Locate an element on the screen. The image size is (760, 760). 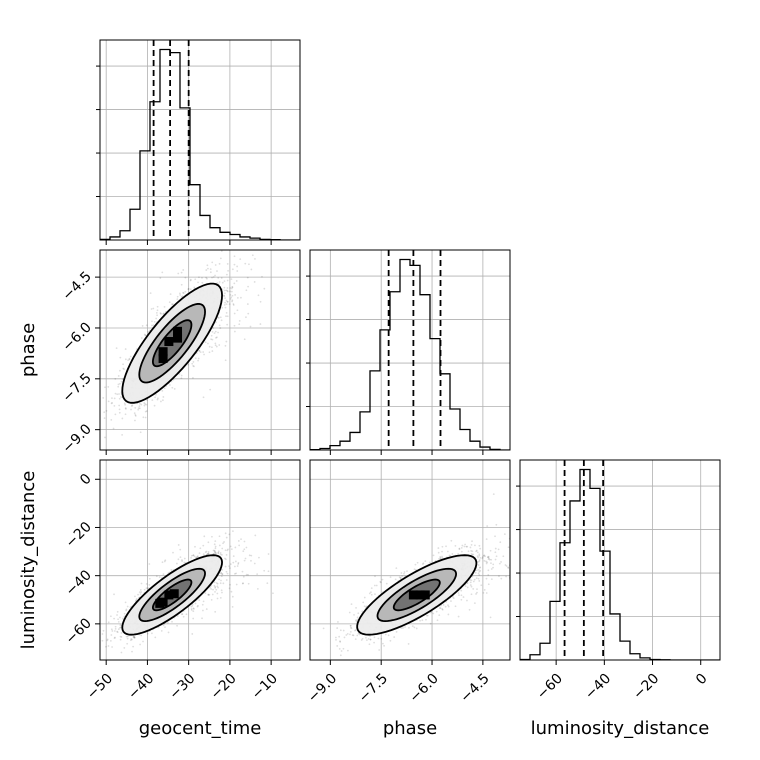
histogram-geocent_time is located at coordinates (200, 144).